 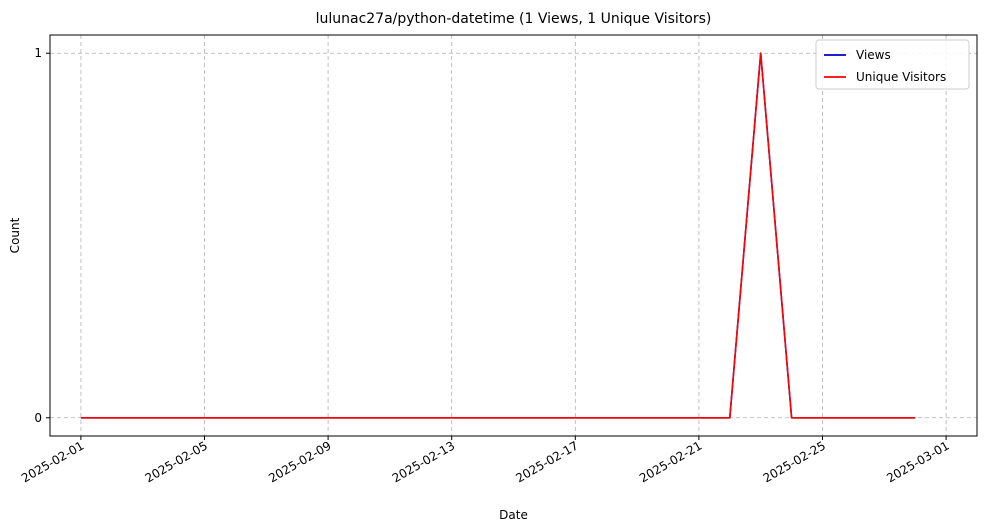 I want to click on x-axis-label: Date, so click(x=513, y=515).